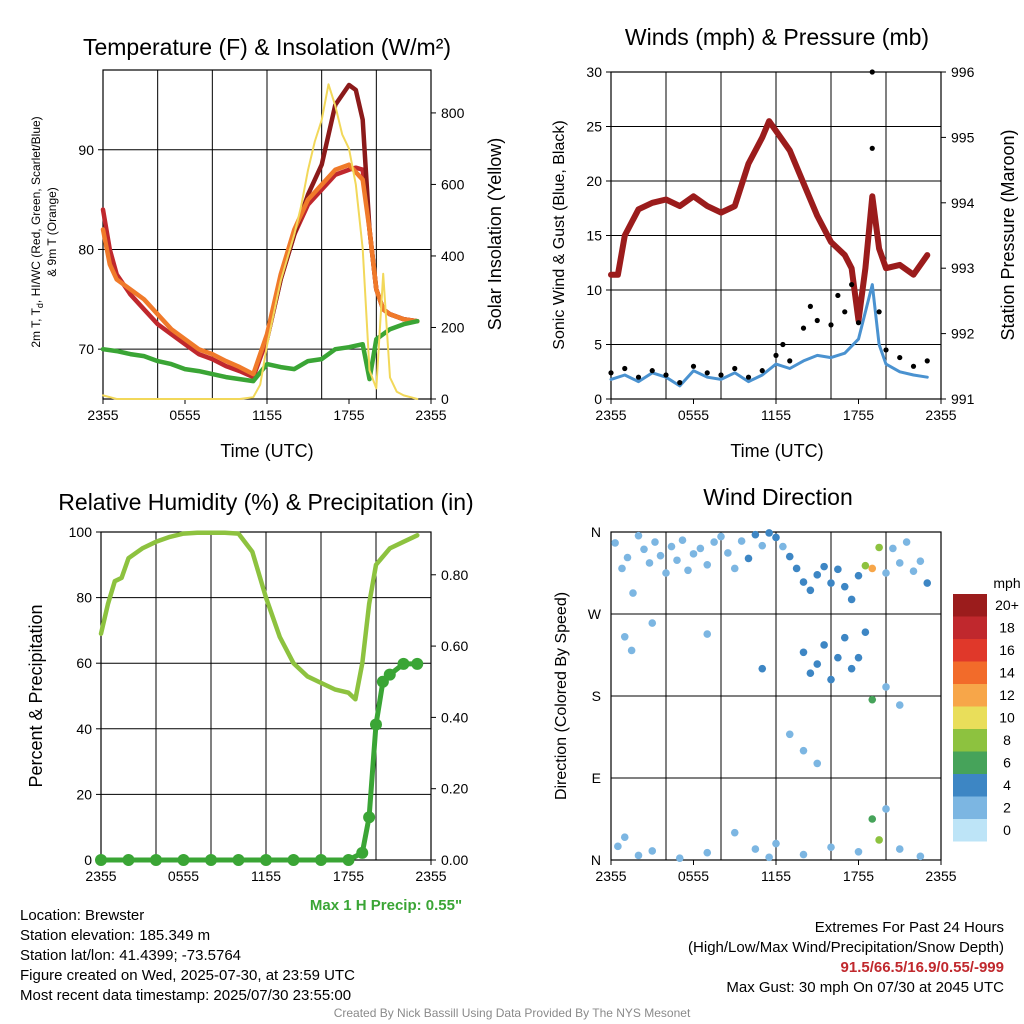 This screenshot has width=1024, height=1024. What do you see at coordinates (36, 695) in the screenshot?
I see `humidity-y-axis-title: Percent & Precipitation` at bounding box center [36, 695].